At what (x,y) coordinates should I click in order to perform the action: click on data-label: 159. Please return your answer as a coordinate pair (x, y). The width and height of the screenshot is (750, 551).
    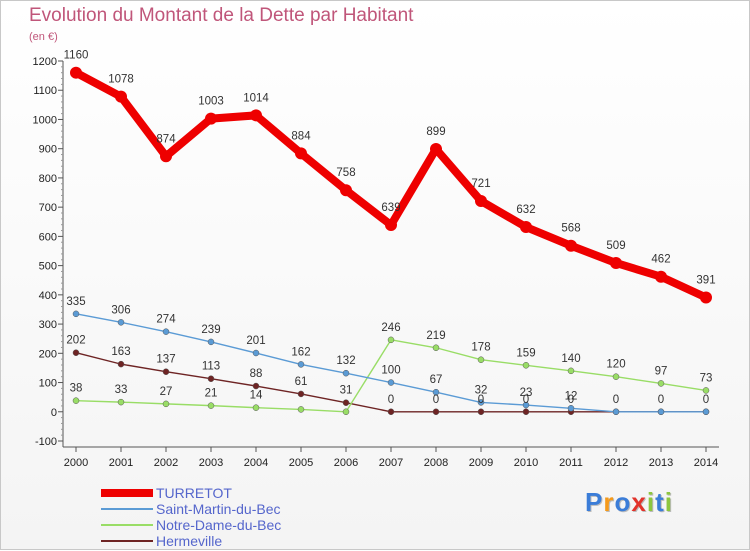
    Looking at the image, I should click on (525, 353).